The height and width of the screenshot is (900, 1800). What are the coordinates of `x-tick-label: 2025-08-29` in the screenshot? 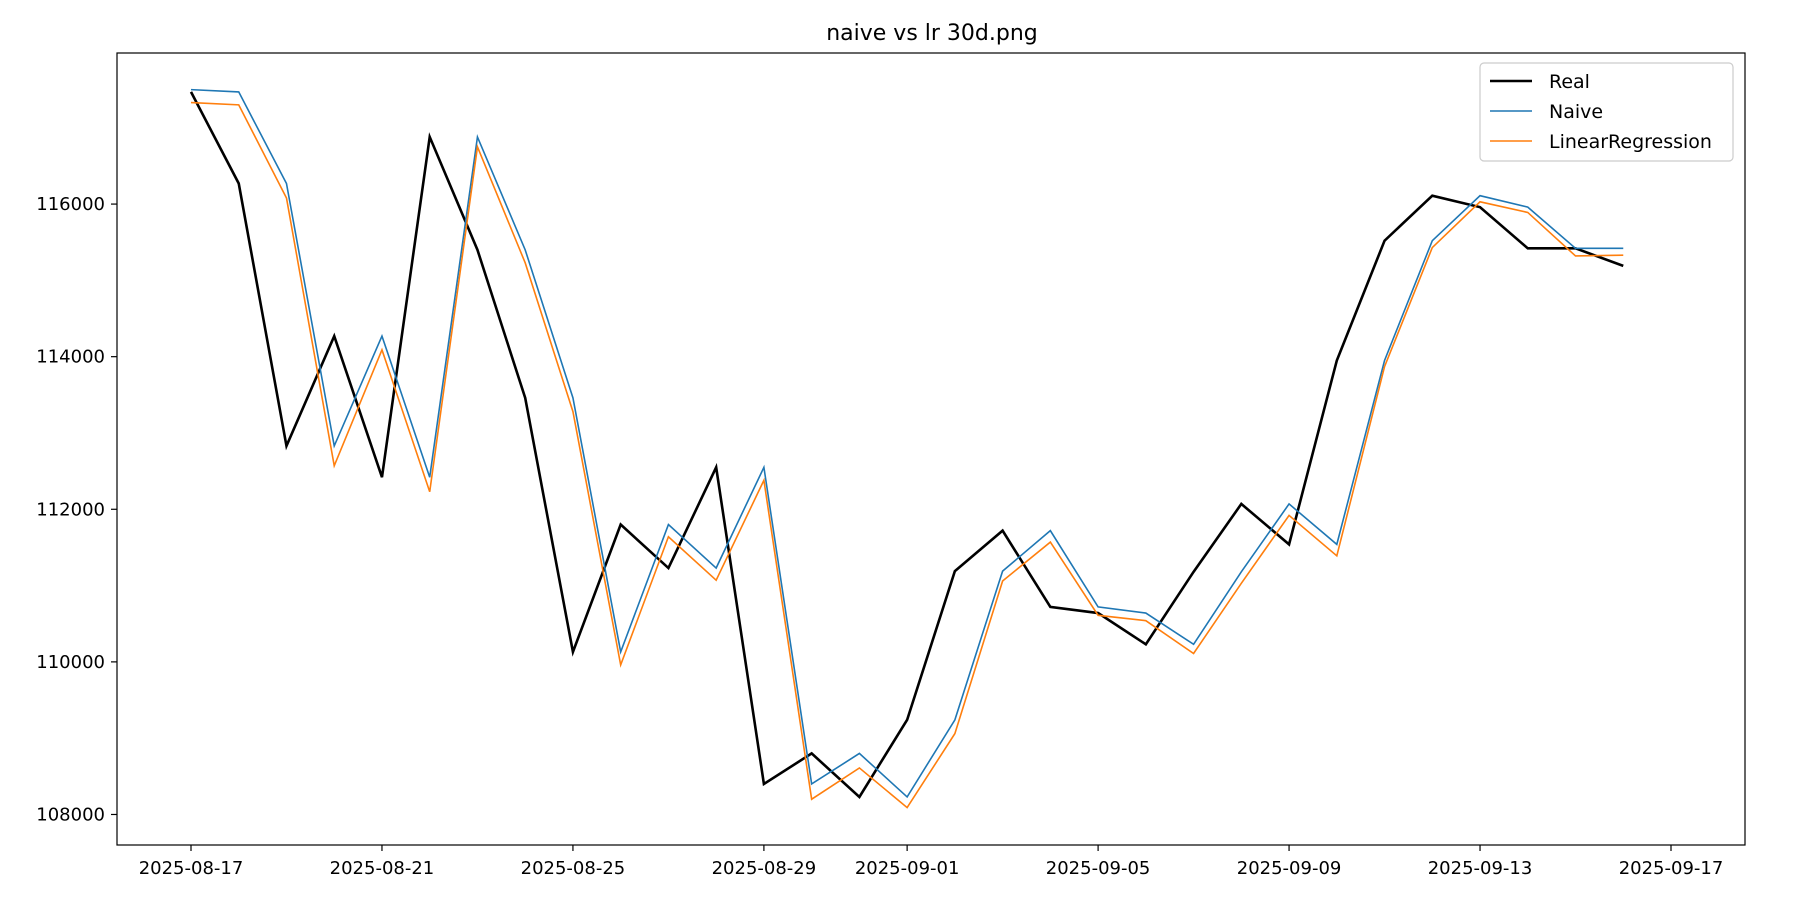 It's located at (764, 868).